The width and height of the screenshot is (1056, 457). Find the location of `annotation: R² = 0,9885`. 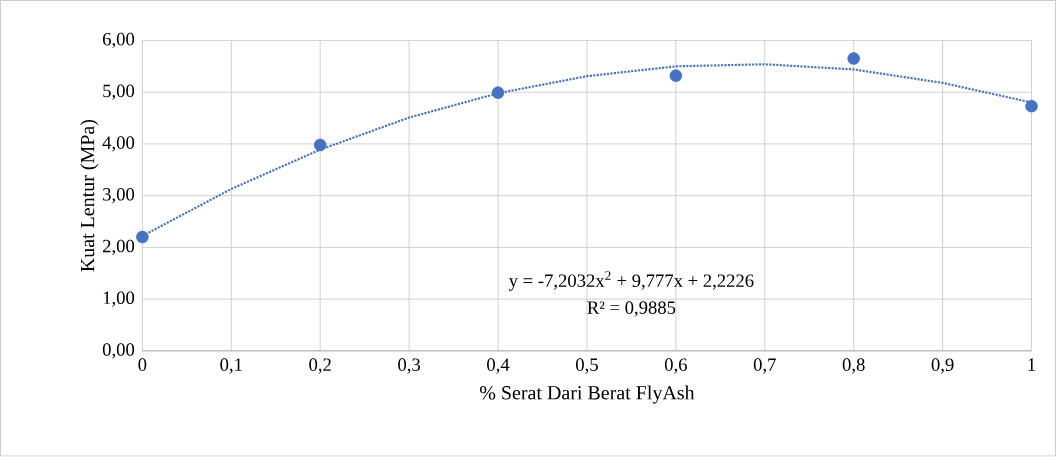

annotation: R² = 0,9885 is located at coordinates (631, 309).